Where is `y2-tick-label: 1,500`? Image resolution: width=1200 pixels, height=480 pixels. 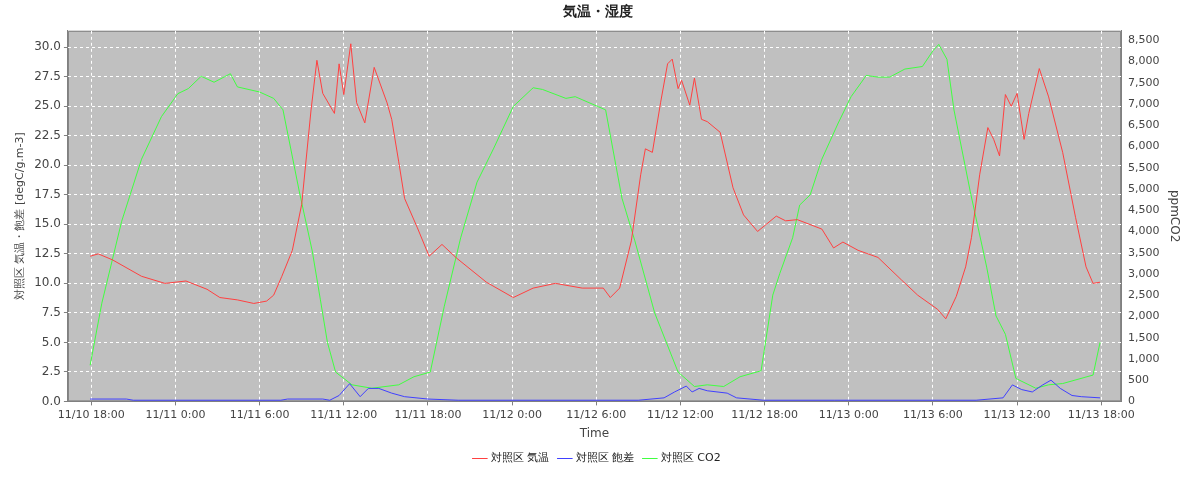
y2-tick-label: 1,500 is located at coordinates (1144, 337).